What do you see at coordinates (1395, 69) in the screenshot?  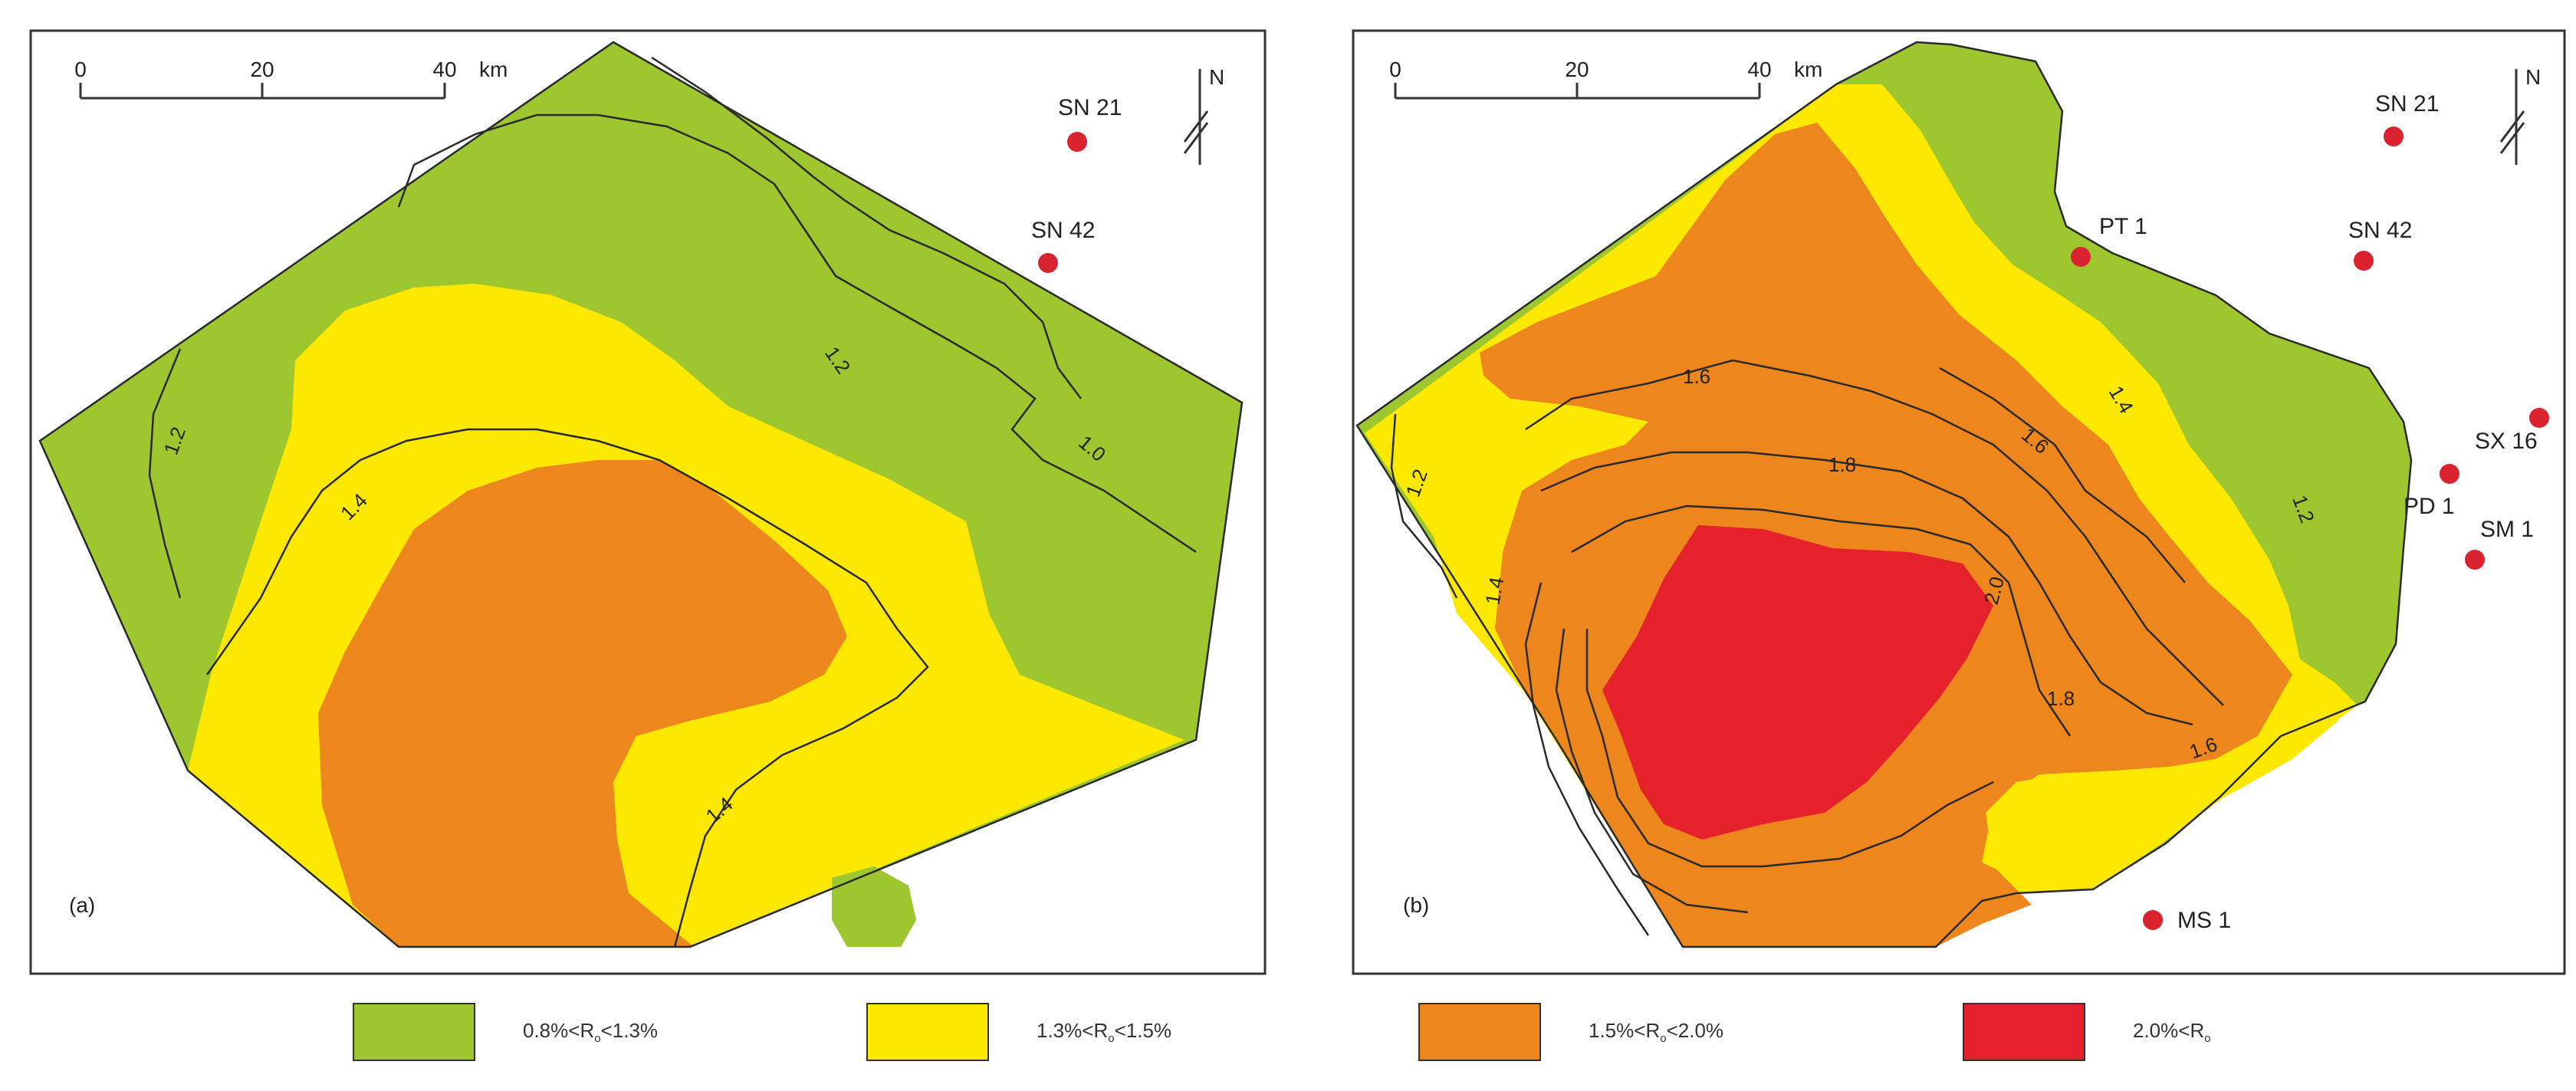 I see `panel-b-scale-tick-0: 0` at bounding box center [1395, 69].